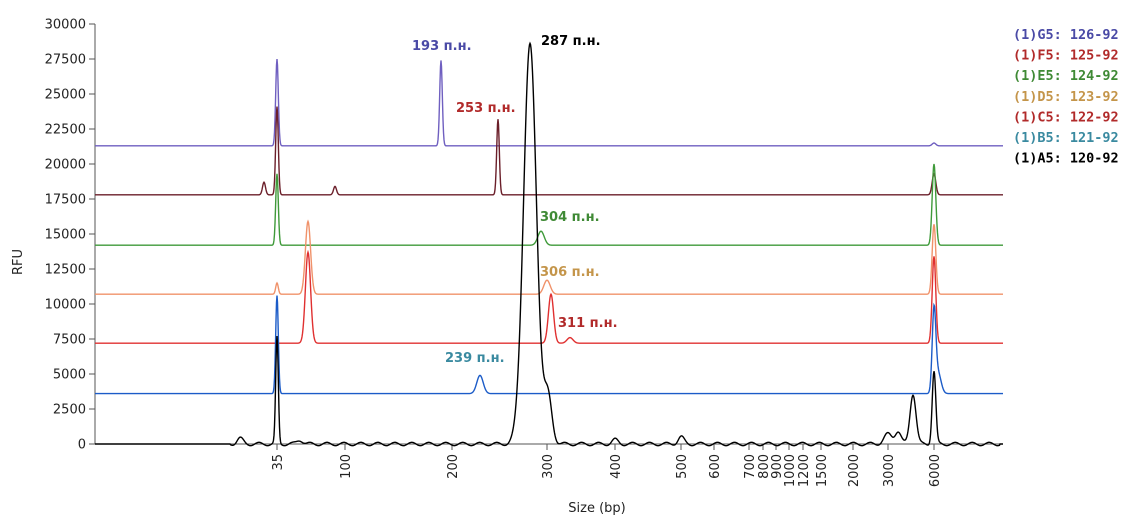 Image resolution: width=1128 pixels, height=519 pixels. Describe the element at coordinates (1066, 56) in the screenshot. I see `legend-entry: (1)F5: 125-92` at that location.